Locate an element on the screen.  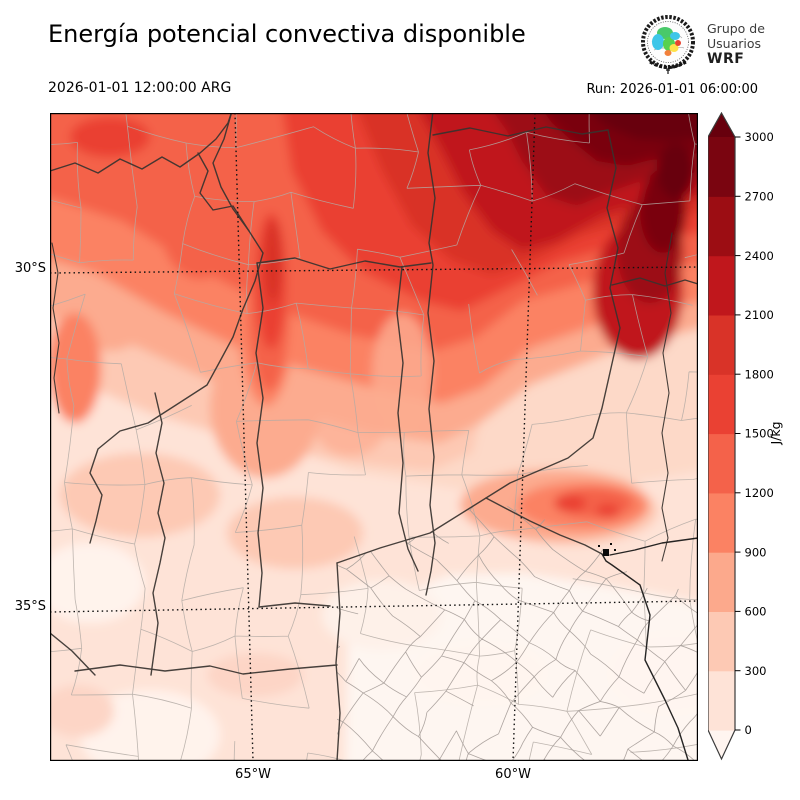
run-time-label: Run: 2026-01-01 06:00:00 is located at coordinates (672, 89).